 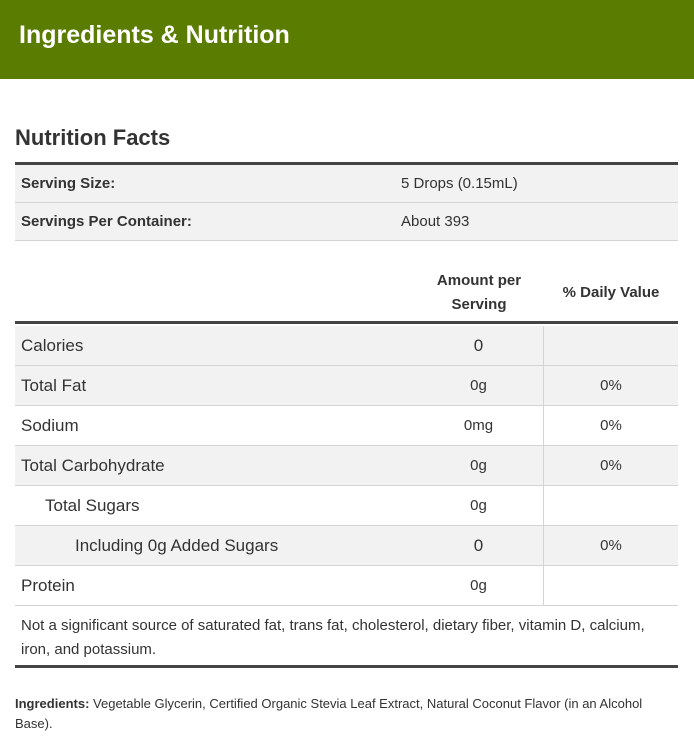 What do you see at coordinates (479, 292) in the screenshot?
I see `amount-column-header: Amount per Serving` at bounding box center [479, 292].